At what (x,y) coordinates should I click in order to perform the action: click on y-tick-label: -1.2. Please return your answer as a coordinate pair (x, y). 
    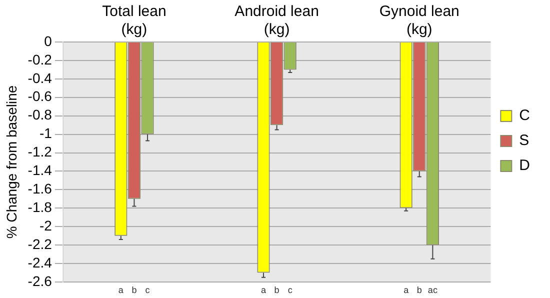
    Looking at the image, I should click on (40, 152).